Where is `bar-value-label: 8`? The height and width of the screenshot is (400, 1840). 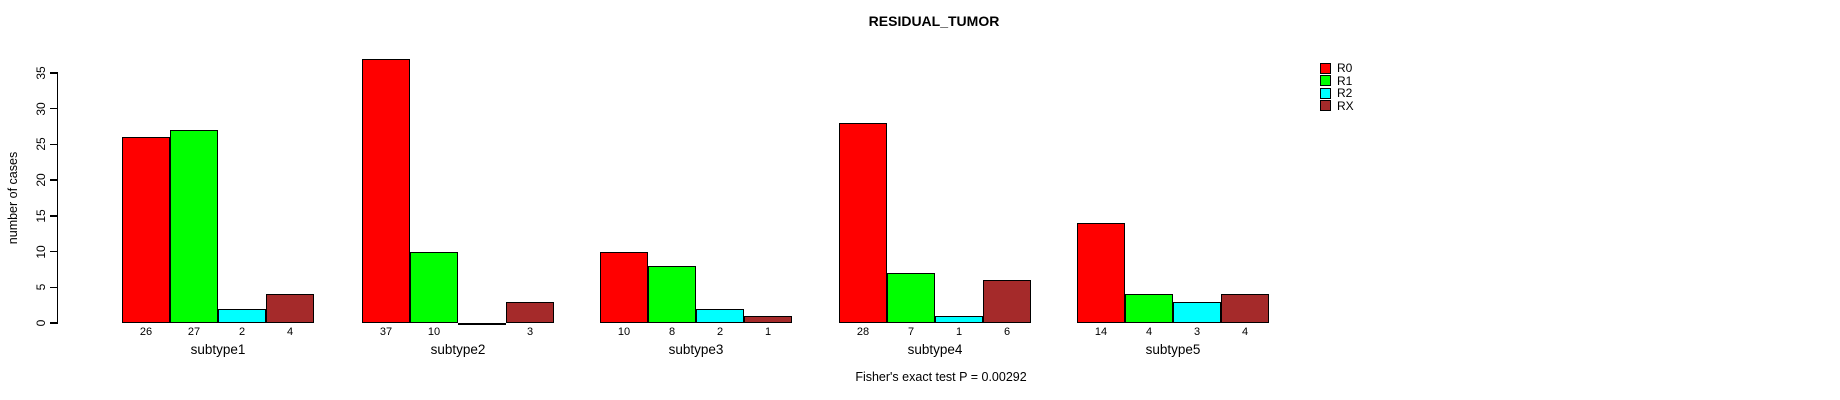
bar-value-label: 8 is located at coordinates (672, 332).